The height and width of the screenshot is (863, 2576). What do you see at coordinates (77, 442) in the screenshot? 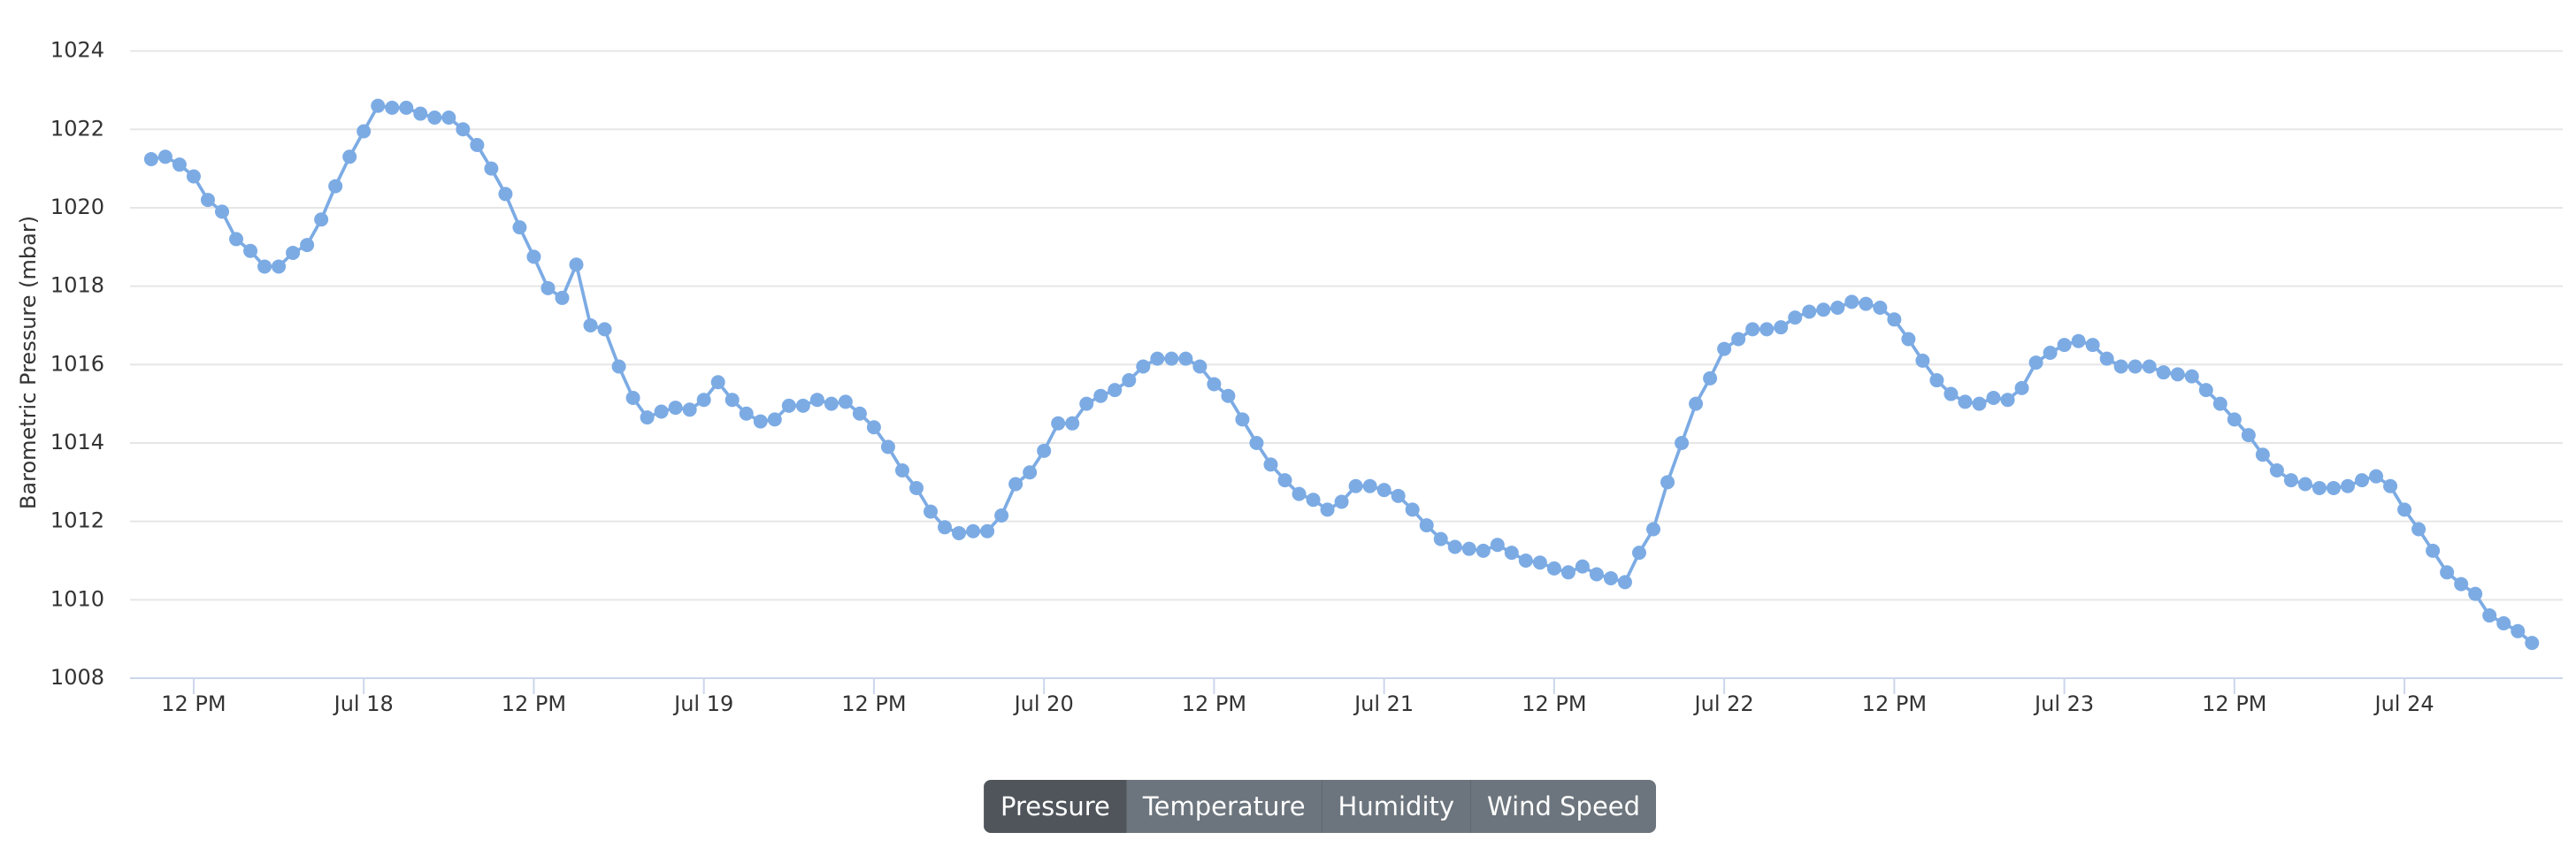
I see `y-tick-label: 1014` at bounding box center [77, 442].